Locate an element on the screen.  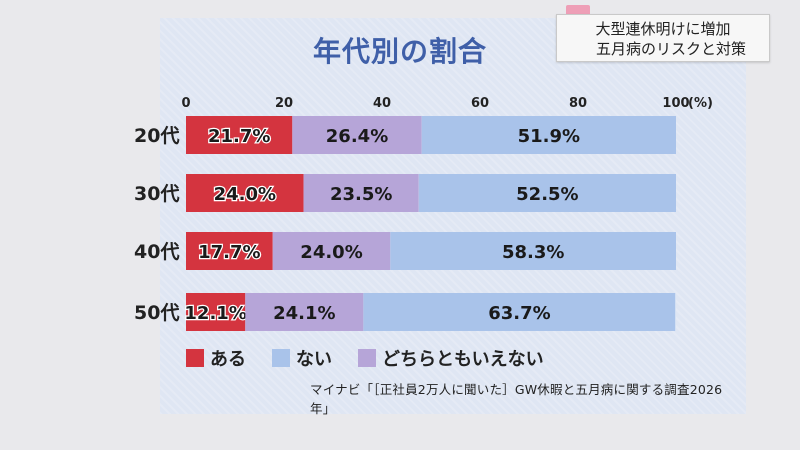
data-label-2-1: 24.0% is located at coordinates (331, 252).